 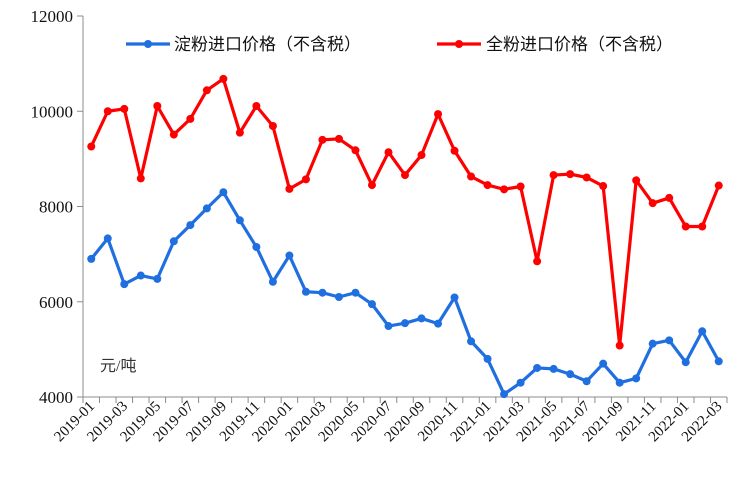 What do you see at coordinates (52, 111) in the screenshot?
I see `y-tick-label: 10000` at bounding box center [52, 111].